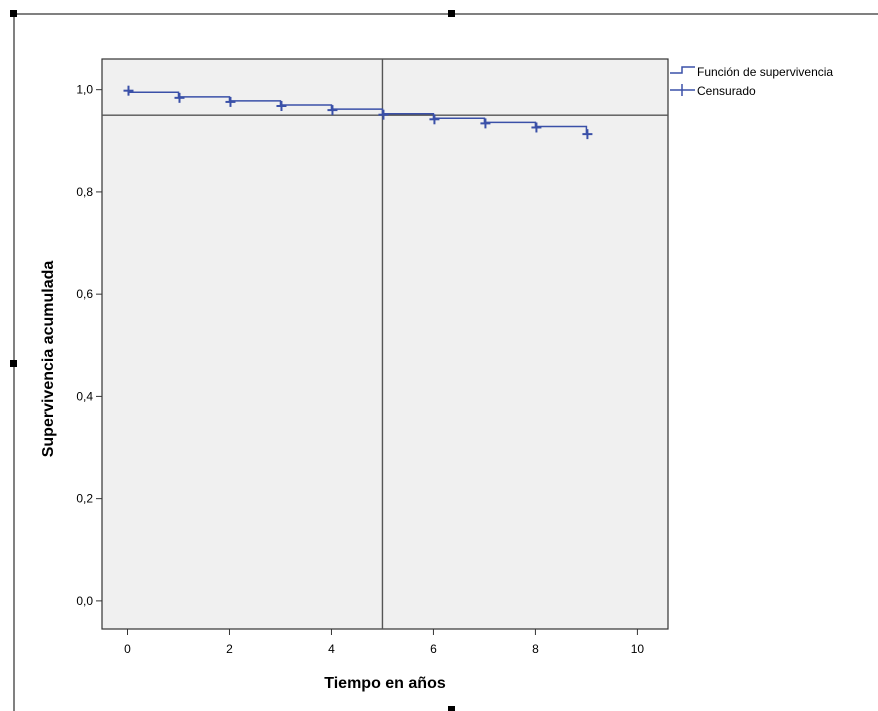 The image size is (878, 711). What do you see at coordinates (451, 13) in the screenshot?
I see `frame-handle-top` at bounding box center [451, 13].